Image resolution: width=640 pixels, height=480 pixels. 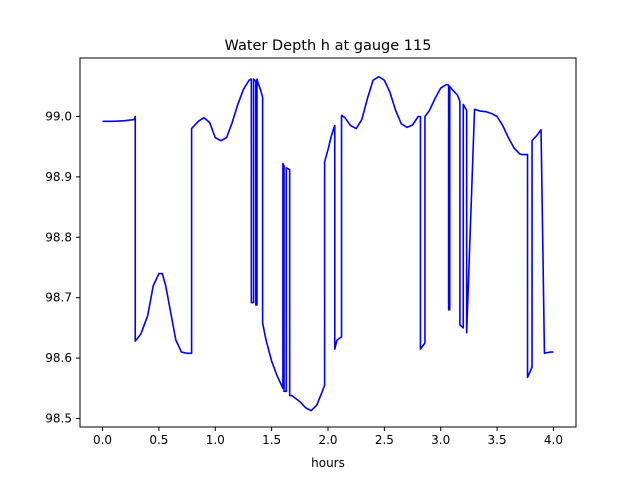 What do you see at coordinates (440, 440) in the screenshot?
I see `x-tick-label: 3.0` at bounding box center [440, 440].